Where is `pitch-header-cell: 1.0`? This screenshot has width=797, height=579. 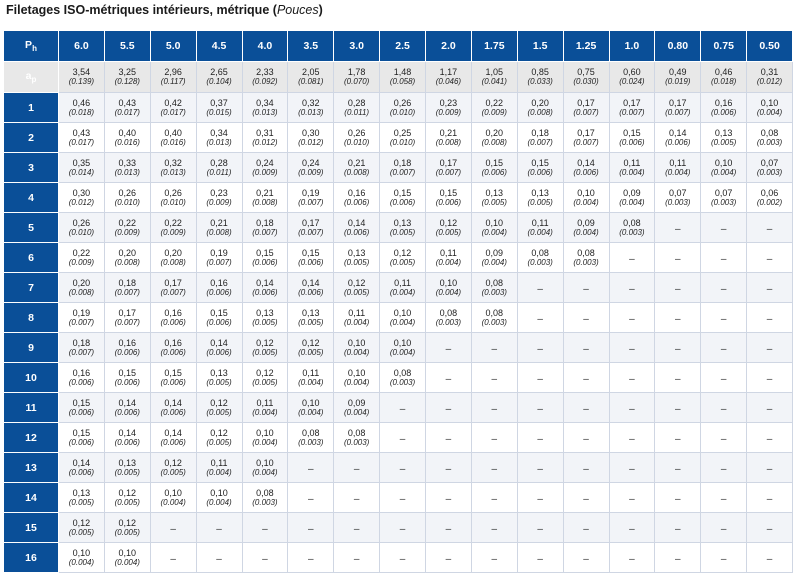
pitch-header-cell: 1.0 is located at coordinates (632, 46).